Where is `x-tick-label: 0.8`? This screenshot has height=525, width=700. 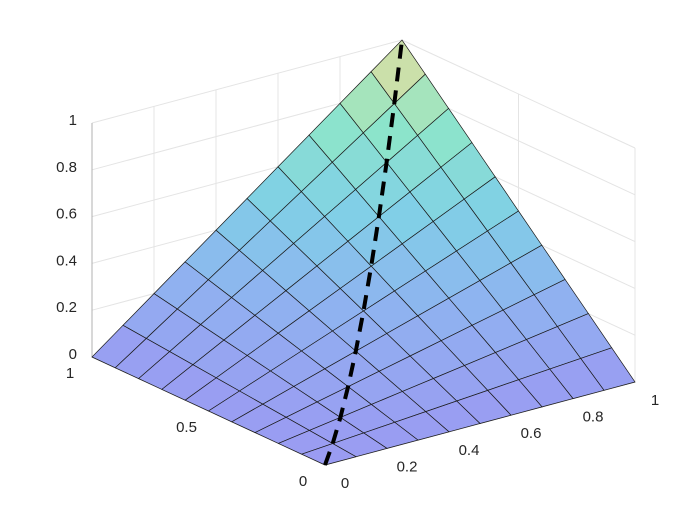
x-tick-label: 0.8 is located at coordinates (593, 417).